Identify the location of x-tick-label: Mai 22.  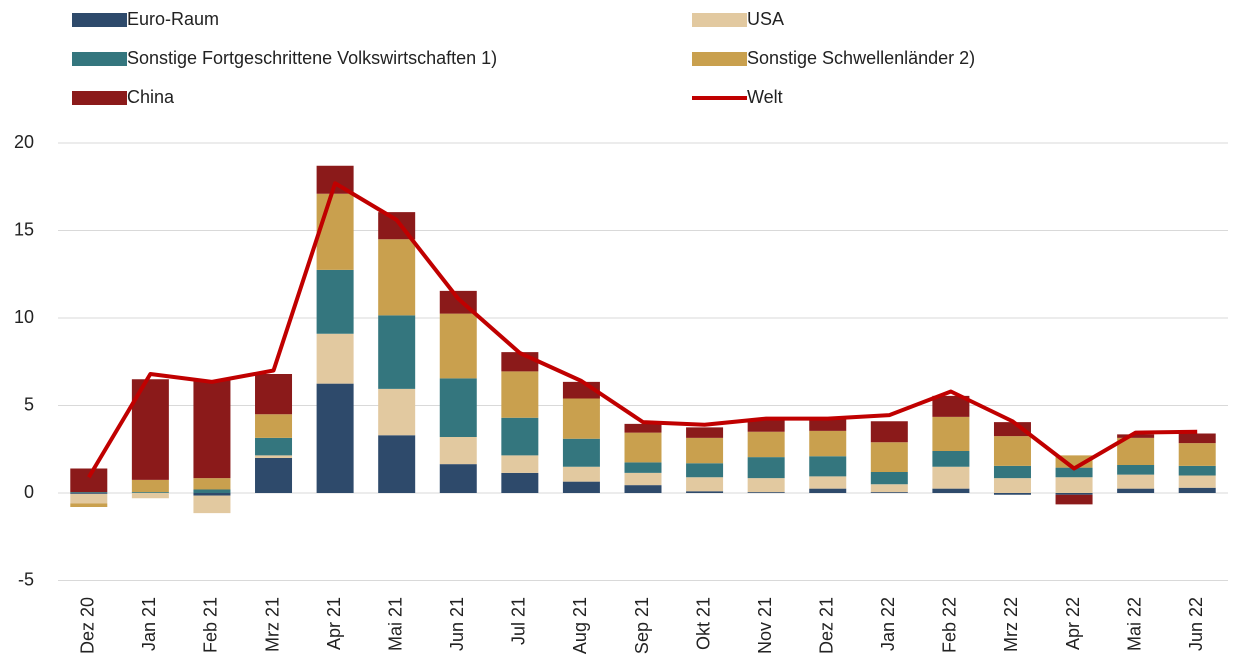
(1134, 624).